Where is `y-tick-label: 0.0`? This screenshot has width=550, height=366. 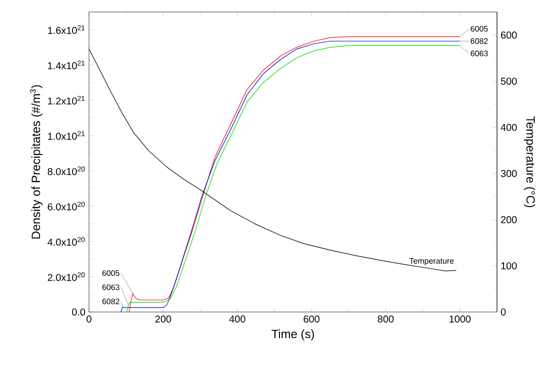 y-tick-label: 0.0 is located at coordinates (79, 312).